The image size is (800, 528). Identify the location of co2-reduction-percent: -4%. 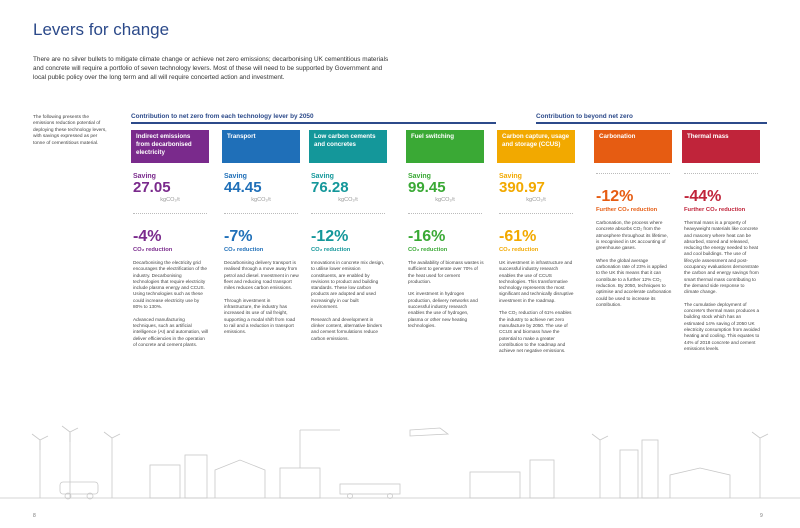
(147, 236).